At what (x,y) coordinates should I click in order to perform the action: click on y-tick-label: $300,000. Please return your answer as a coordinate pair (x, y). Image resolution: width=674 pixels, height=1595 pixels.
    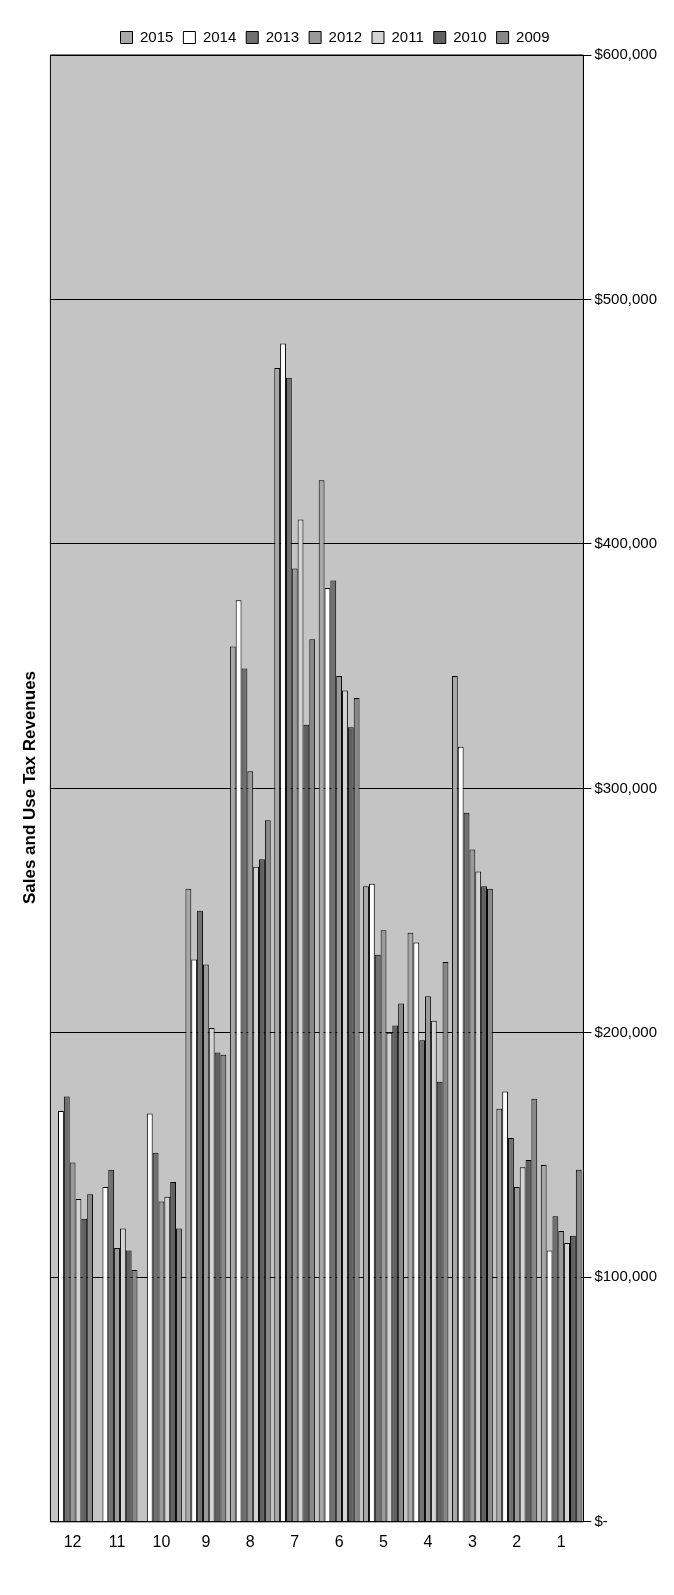
    Looking at the image, I should click on (626, 787).